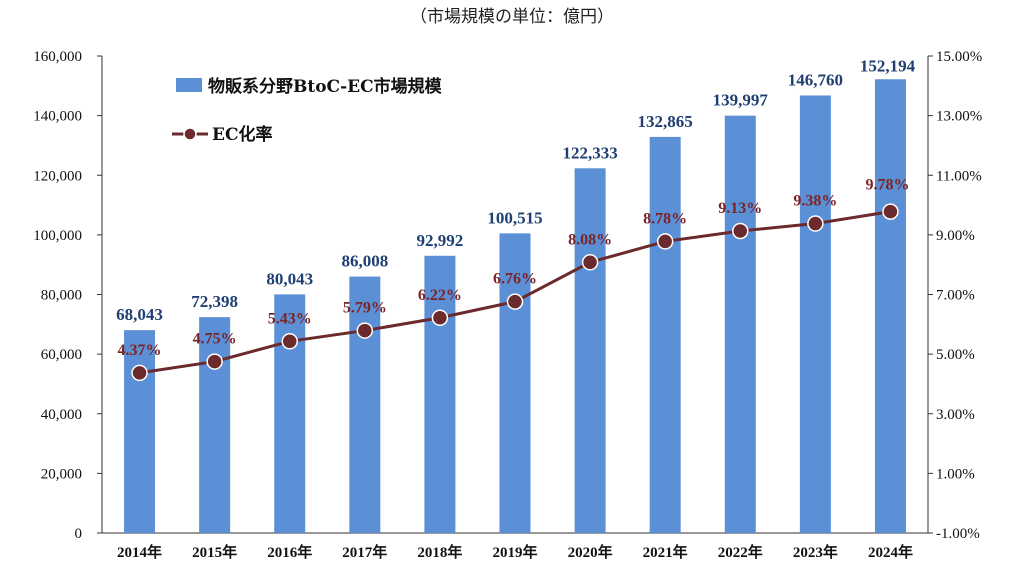 This screenshot has height=583, width=1024. I want to click on y-right-tick-label: 1.00%, so click(955, 474).